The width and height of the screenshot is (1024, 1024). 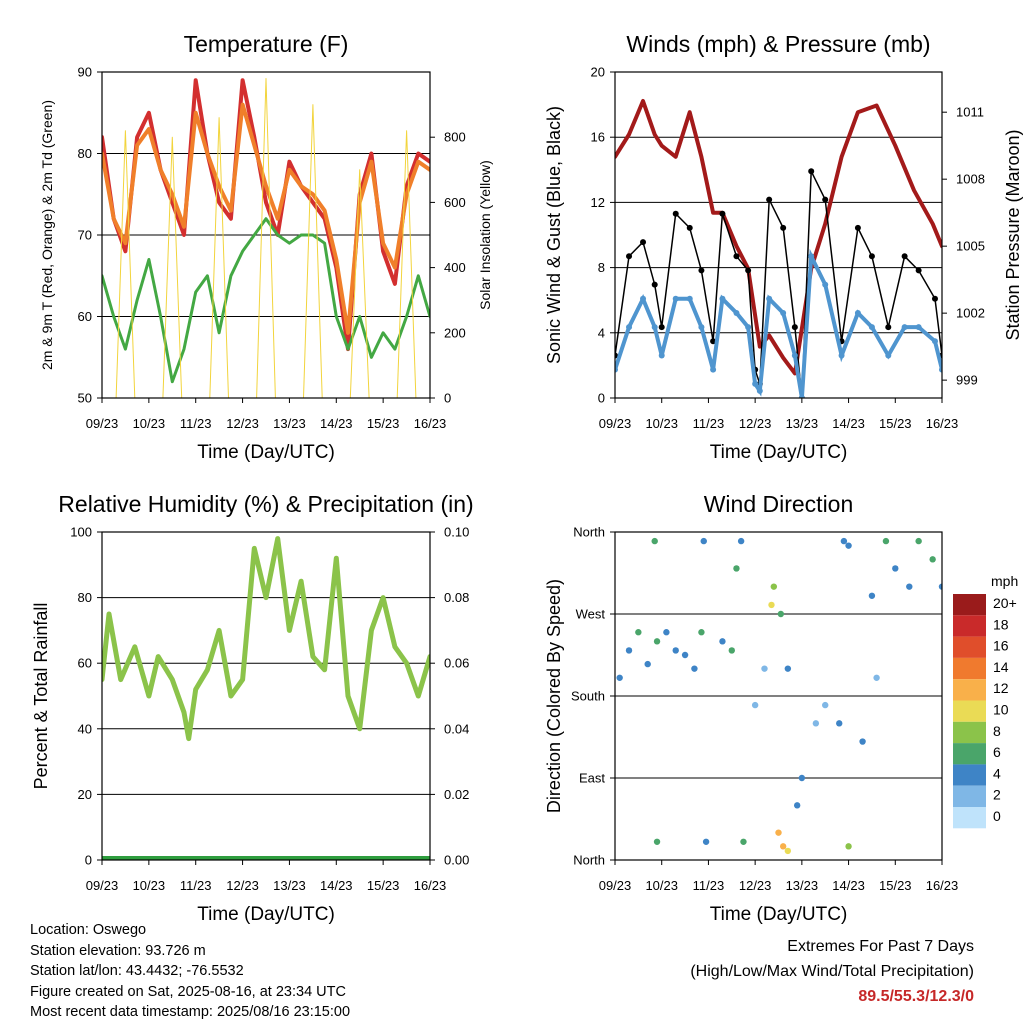 I want to click on colorbar-label: 16, so click(x=1001, y=646).